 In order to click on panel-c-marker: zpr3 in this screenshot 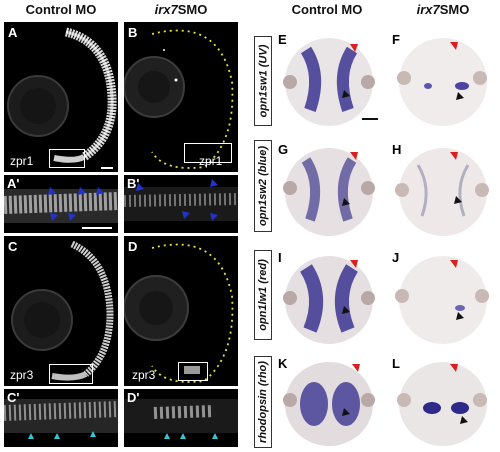, I will do `click(22, 375)`.